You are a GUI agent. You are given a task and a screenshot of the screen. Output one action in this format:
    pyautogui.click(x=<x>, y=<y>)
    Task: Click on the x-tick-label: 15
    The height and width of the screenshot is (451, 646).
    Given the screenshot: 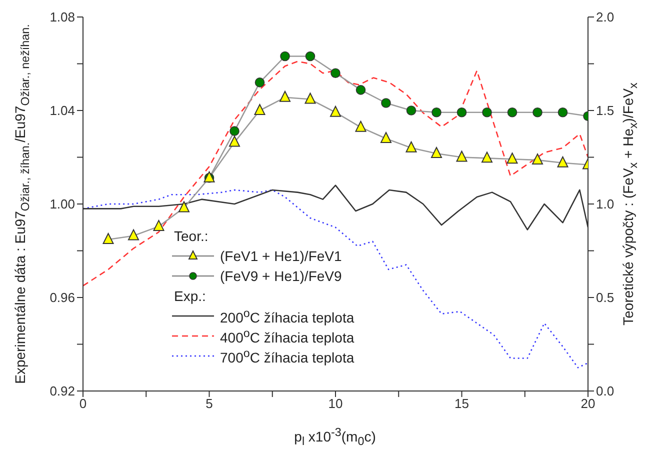 What is the action you would take?
    pyautogui.click(x=461, y=404)
    